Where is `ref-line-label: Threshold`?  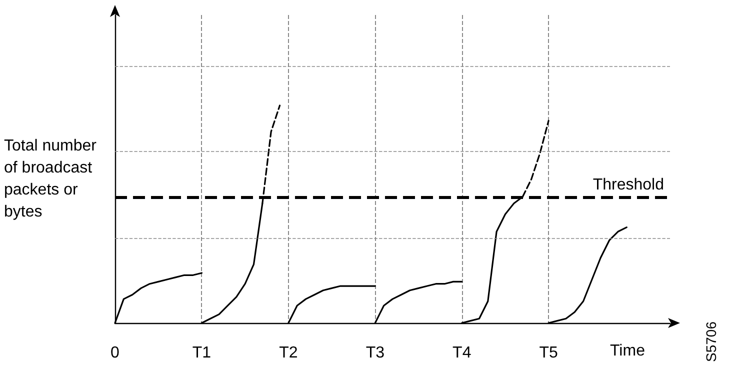
ref-line-label: Threshold is located at coordinates (628, 185).